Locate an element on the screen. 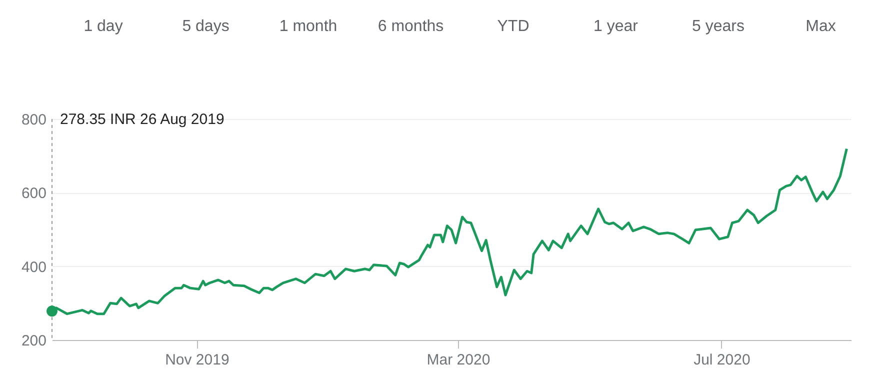 The height and width of the screenshot is (383, 889). x-tick-label: Jul 2020 is located at coordinates (722, 360).